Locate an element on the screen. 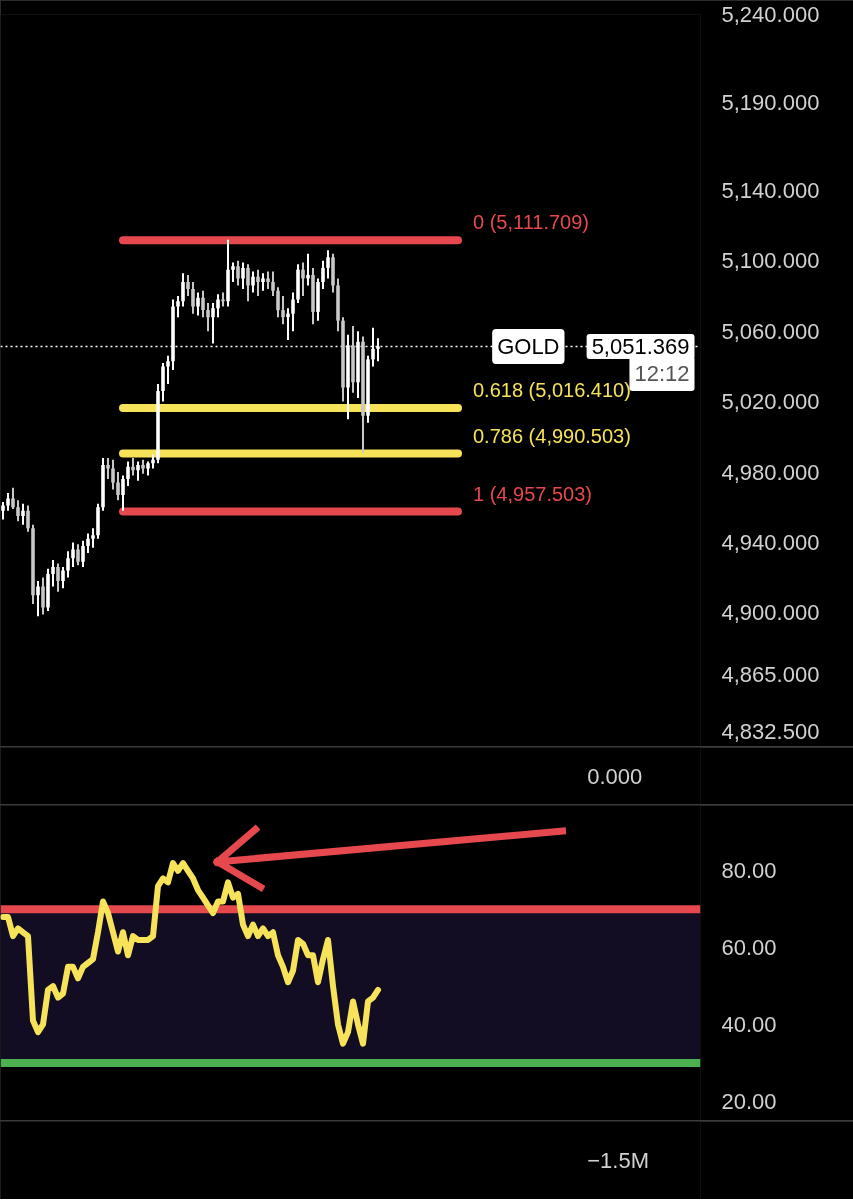  y-tick-label: 40.00 is located at coordinates (749, 1024).